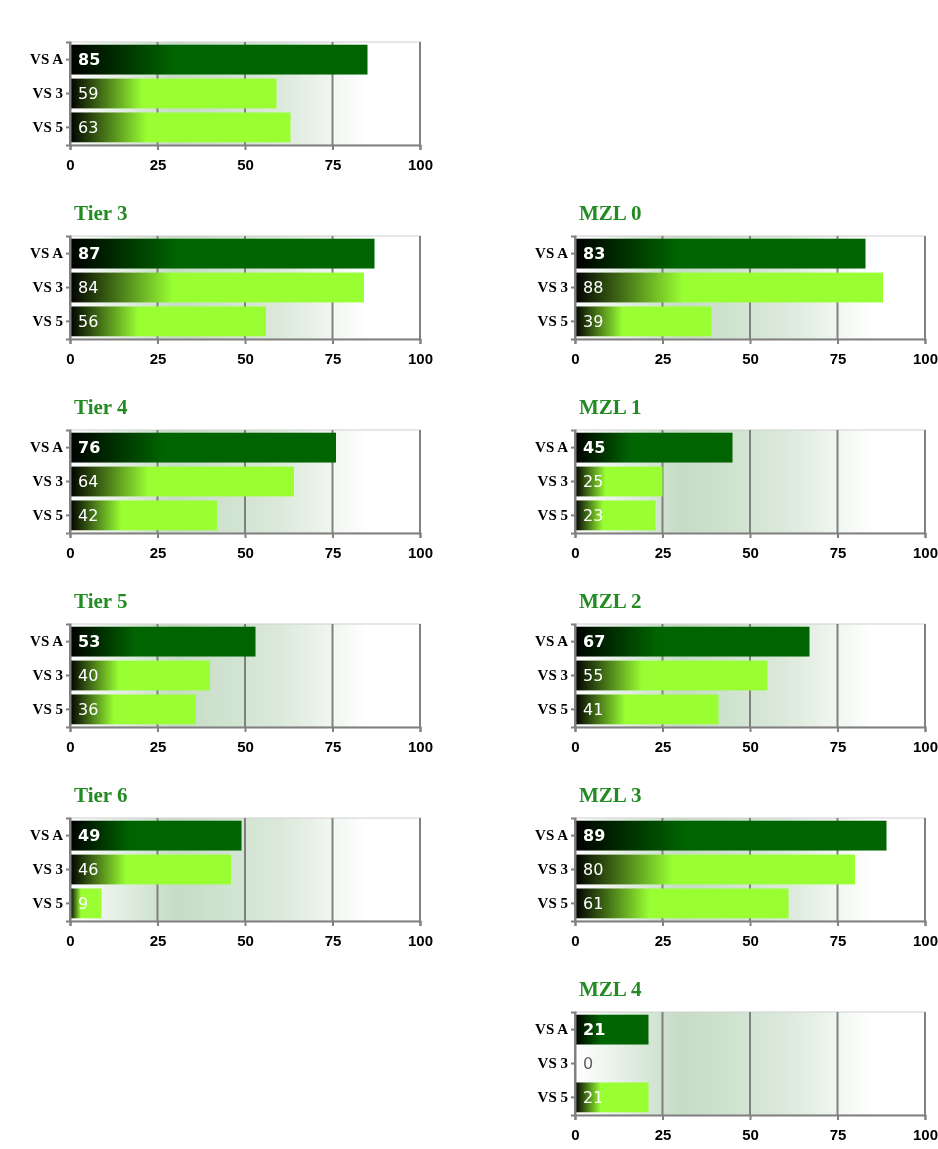 The width and height of the screenshot is (938, 1149). What do you see at coordinates (101, 213) in the screenshot?
I see `chart-title: Tier 3` at bounding box center [101, 213].